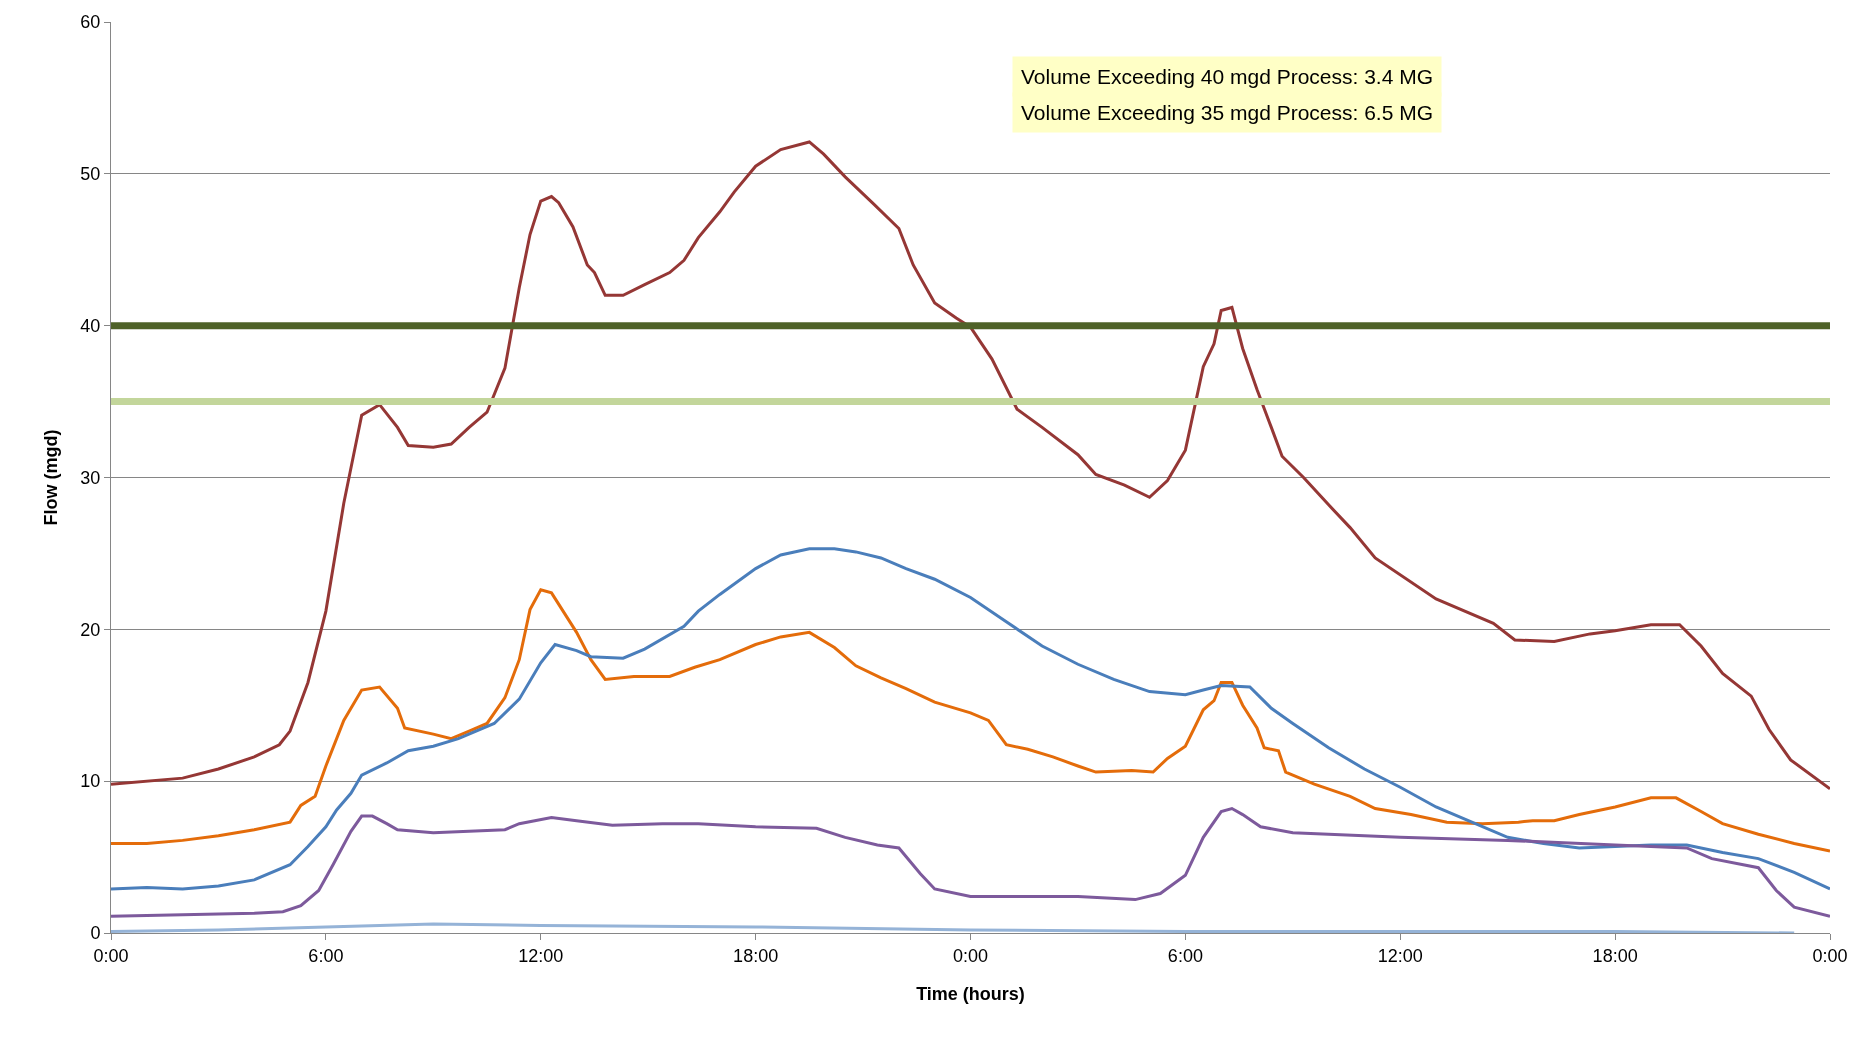 The height and width of the screenshot is (1043, 1875). Describe the element at coordinates (1227, 76) in the screenshot. I see `annotation: Volume Exceeding 40 mgd Process: 3.4 MG` at that location.